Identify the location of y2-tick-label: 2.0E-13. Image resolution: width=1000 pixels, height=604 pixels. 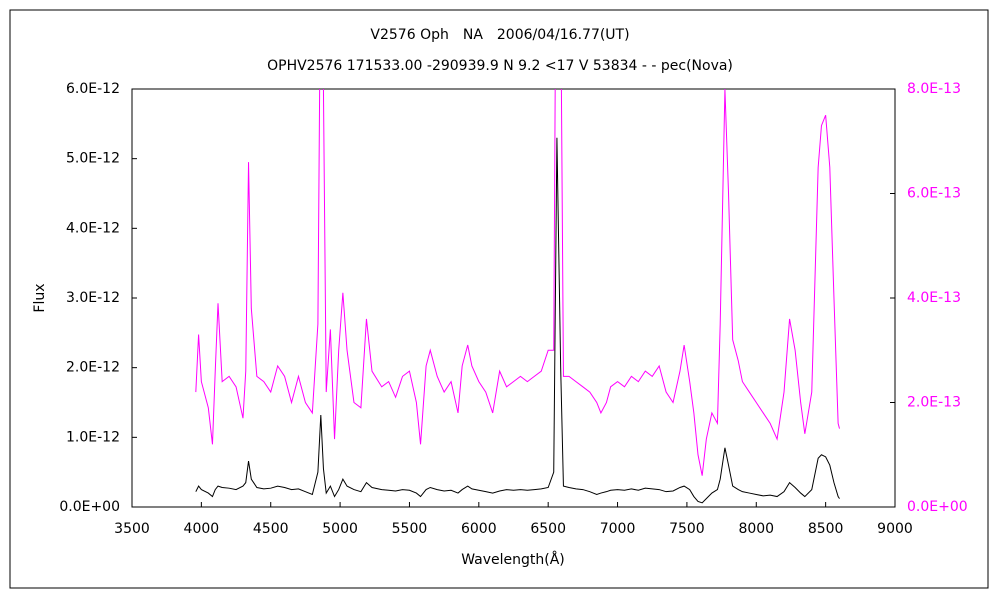
(934, 403).